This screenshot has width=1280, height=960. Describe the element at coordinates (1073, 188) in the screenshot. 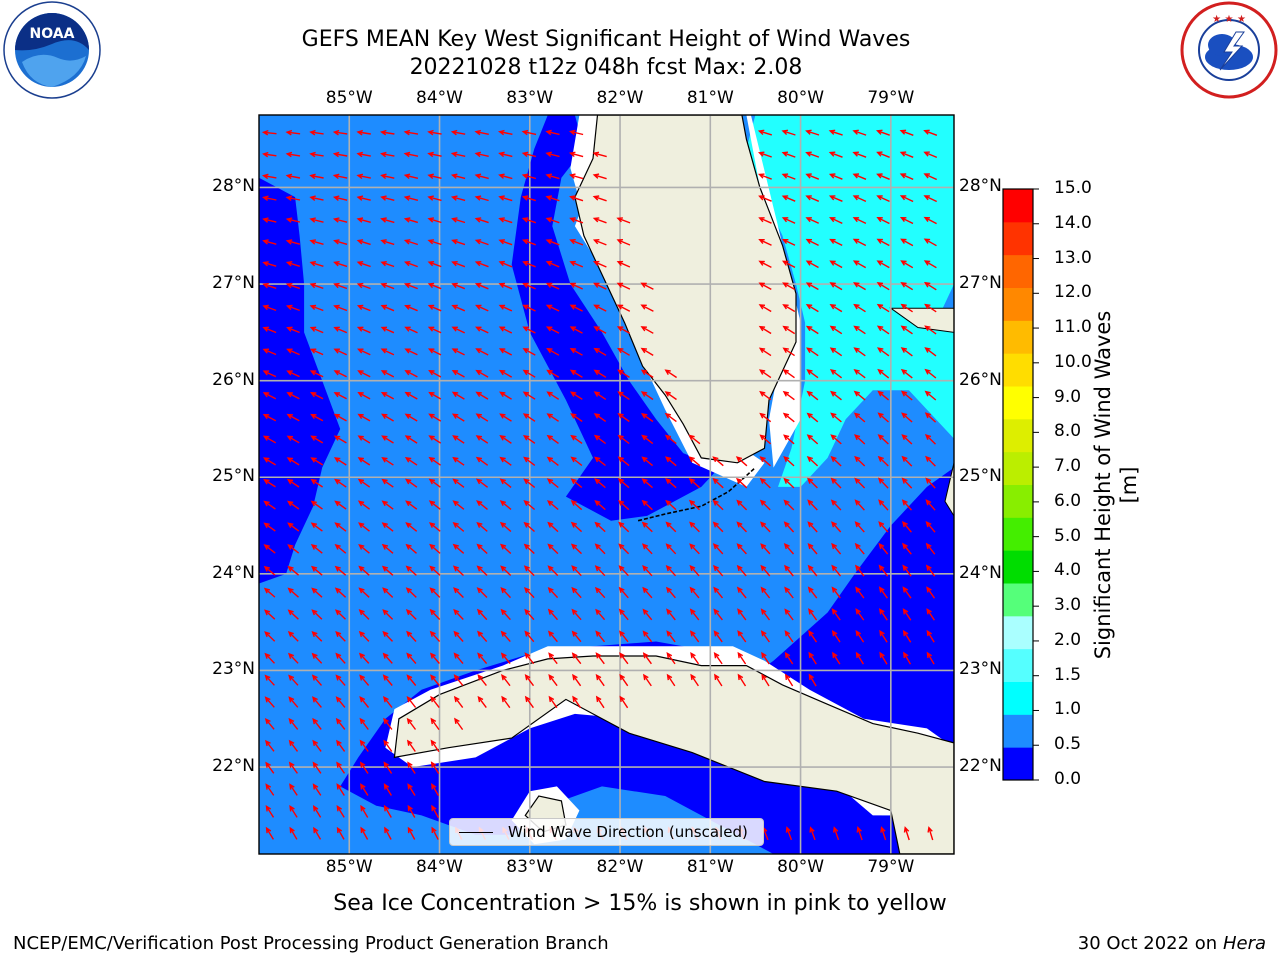

I see `colorbar-tick-label: 15.0` at that location.